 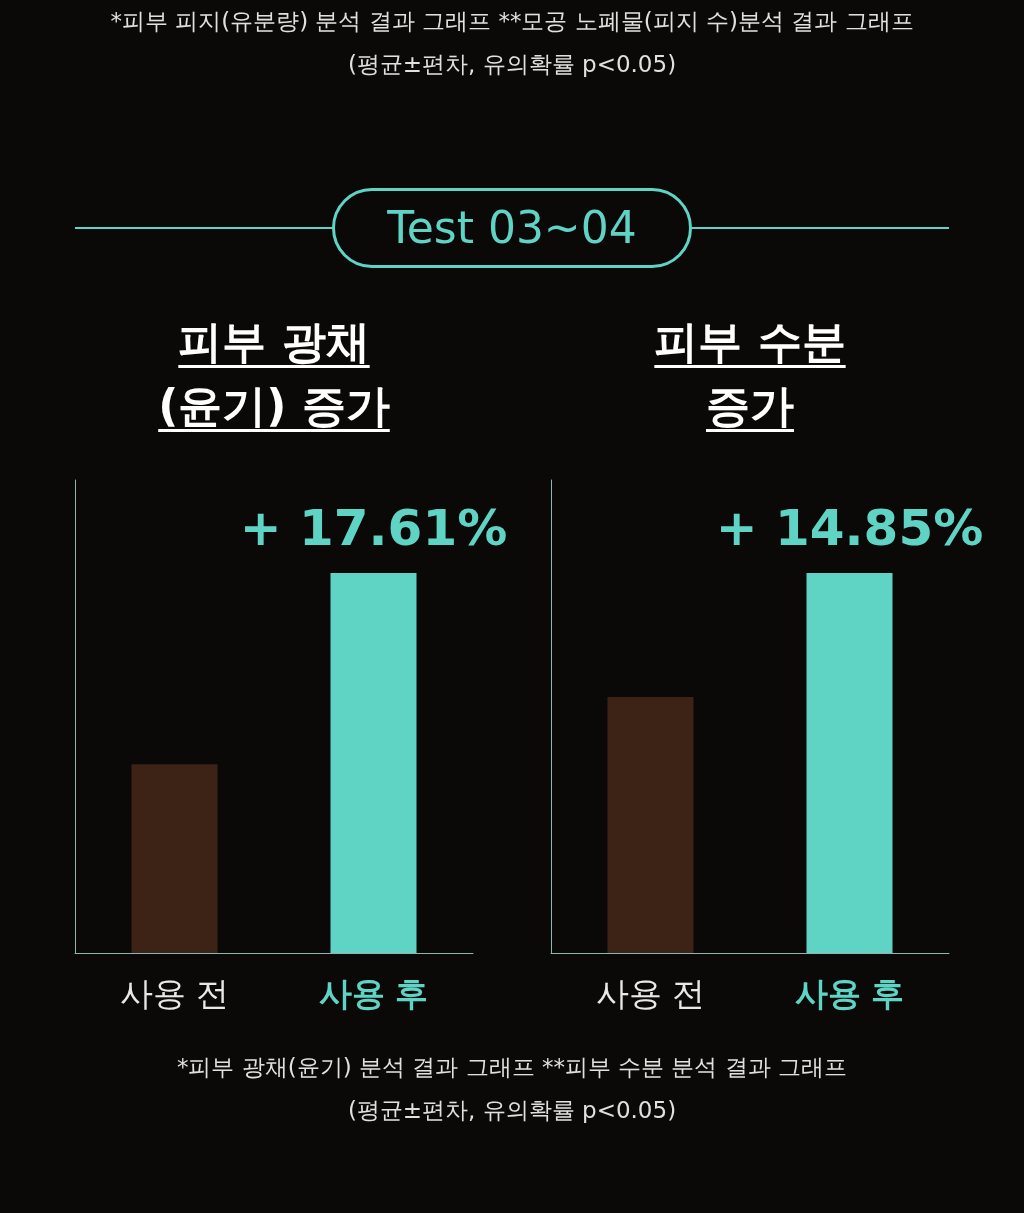 What do you see at coordinates (274, 373) in the screenshot?
I see `chart-title: 피부 광채 (윤기) 증가` at bounding box center [274, 373].